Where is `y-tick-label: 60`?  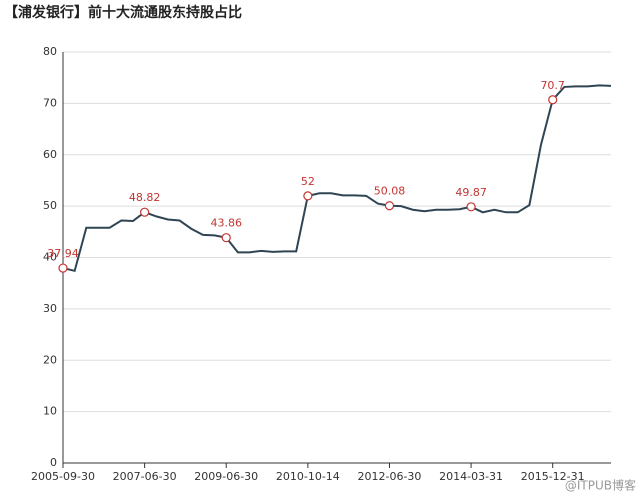 y-tick-label: 60 is located at coordinates (50, 154).